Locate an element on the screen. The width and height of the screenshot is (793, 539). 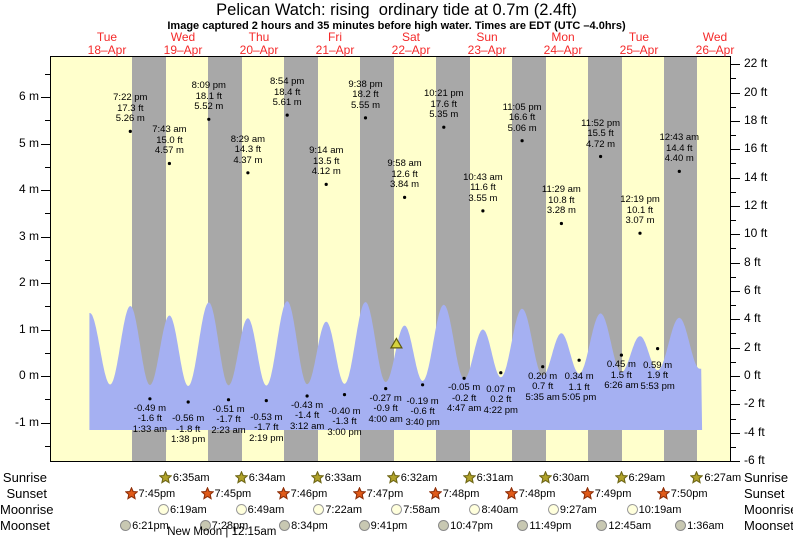
event-time: 6:30am is located at coordinates (571, 477).